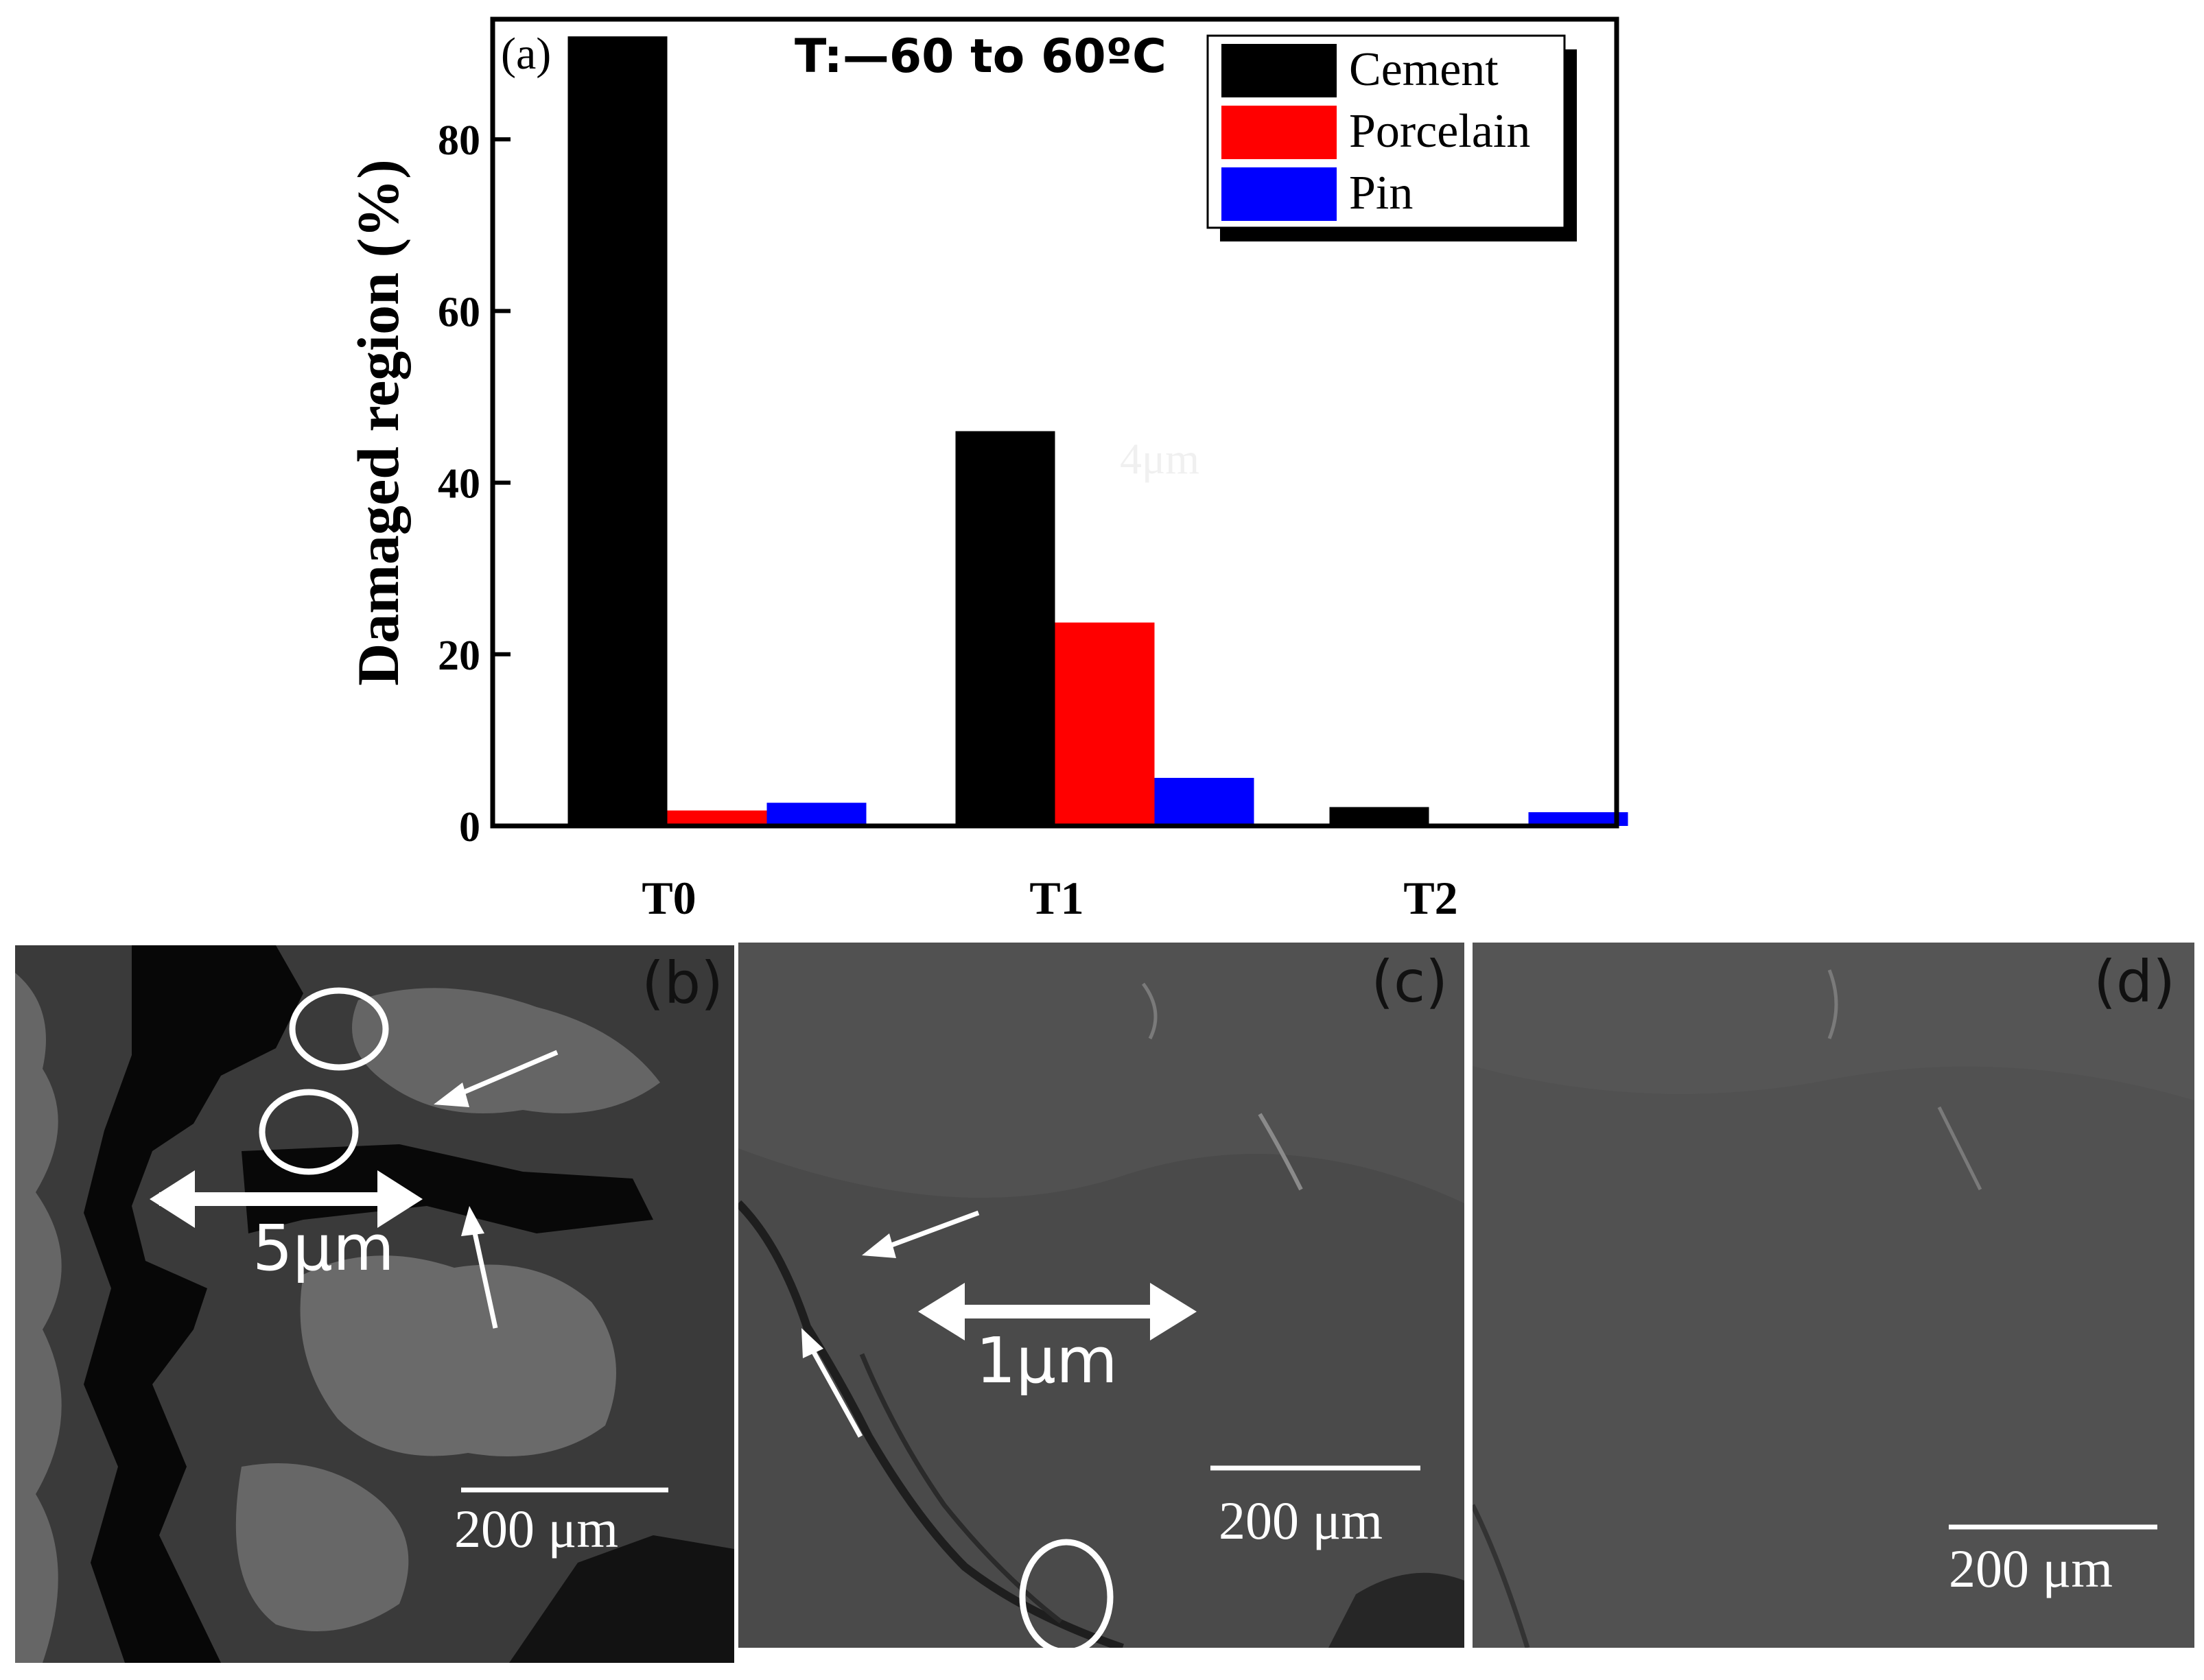 The width and height of the screenshot is (2204, 1680). Describe the element at coordinates (469, 827) in the screenshot. I see `y-tick-label: 0` at that location.